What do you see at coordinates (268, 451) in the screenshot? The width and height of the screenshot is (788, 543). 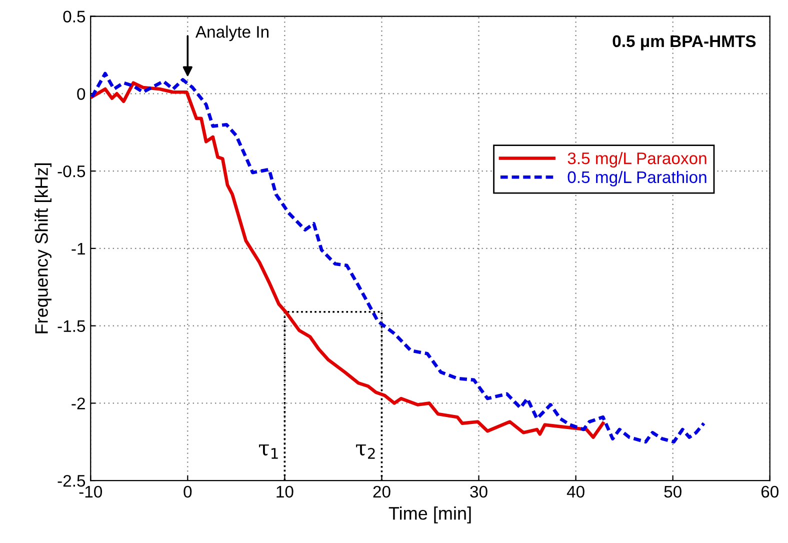 I see `annotation: τ$_{1}$` at bounding box center [268, 451].